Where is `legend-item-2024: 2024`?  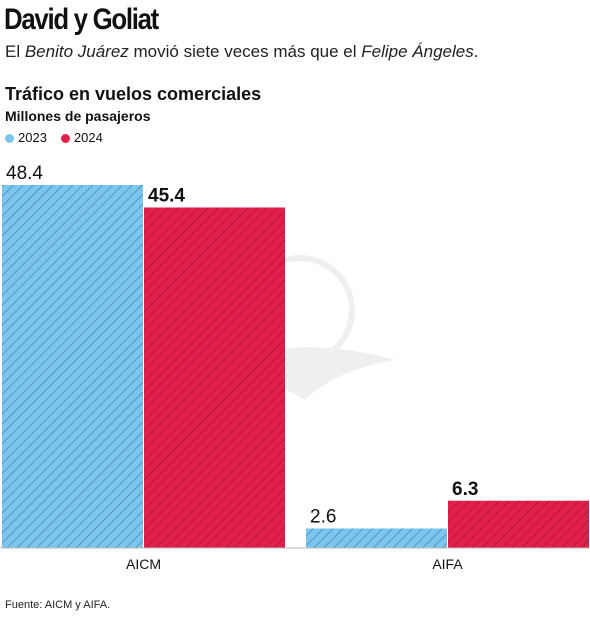
legend-item-2024: 2024 is located at coordinates (81, 138).